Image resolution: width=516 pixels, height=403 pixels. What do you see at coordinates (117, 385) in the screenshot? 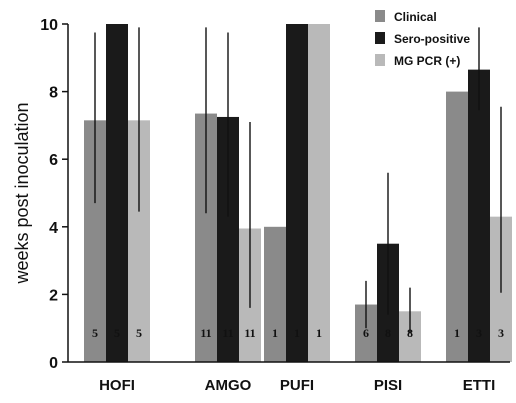
I see `category-label-hofi: HOFI` at bounding box center [117, 385].